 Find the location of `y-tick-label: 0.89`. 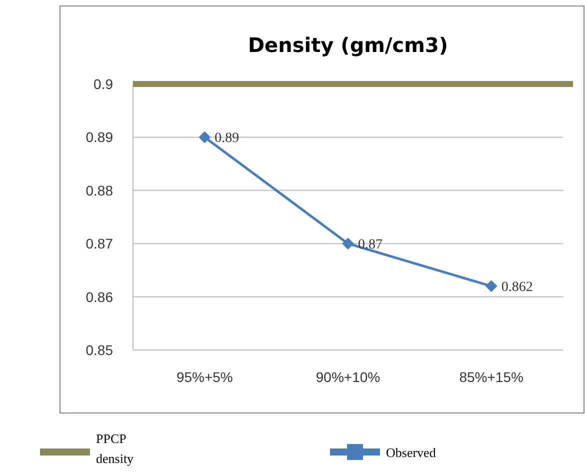

y-tick-label: 0.89 is located at coordinates (100, 137).